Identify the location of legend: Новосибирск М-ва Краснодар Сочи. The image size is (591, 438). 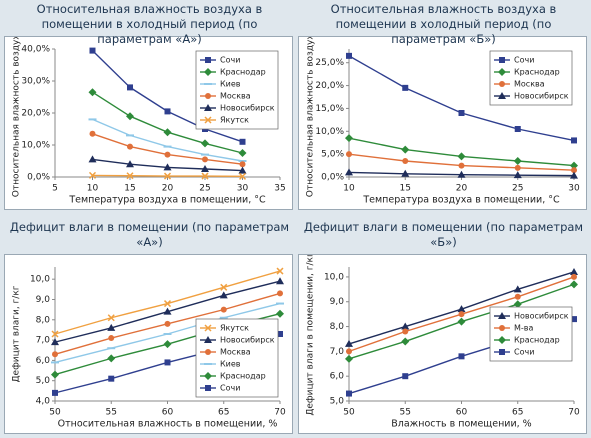
(531, 334).